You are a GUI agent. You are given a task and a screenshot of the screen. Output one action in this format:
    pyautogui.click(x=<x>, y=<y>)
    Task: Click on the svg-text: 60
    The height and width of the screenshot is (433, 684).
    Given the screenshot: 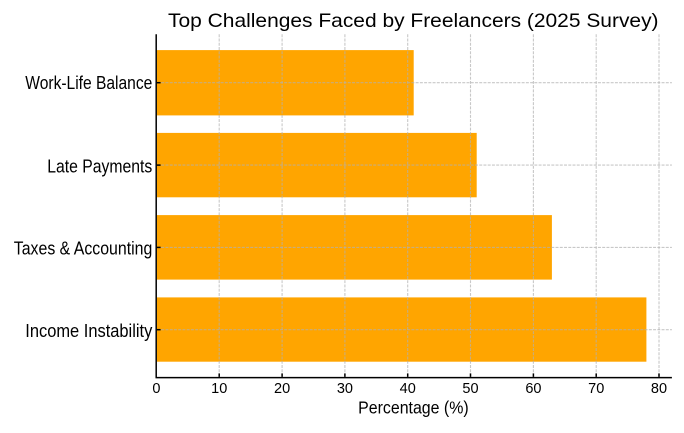 What is the action you would take?
    pyautogui.click(x=533, y=389)
    